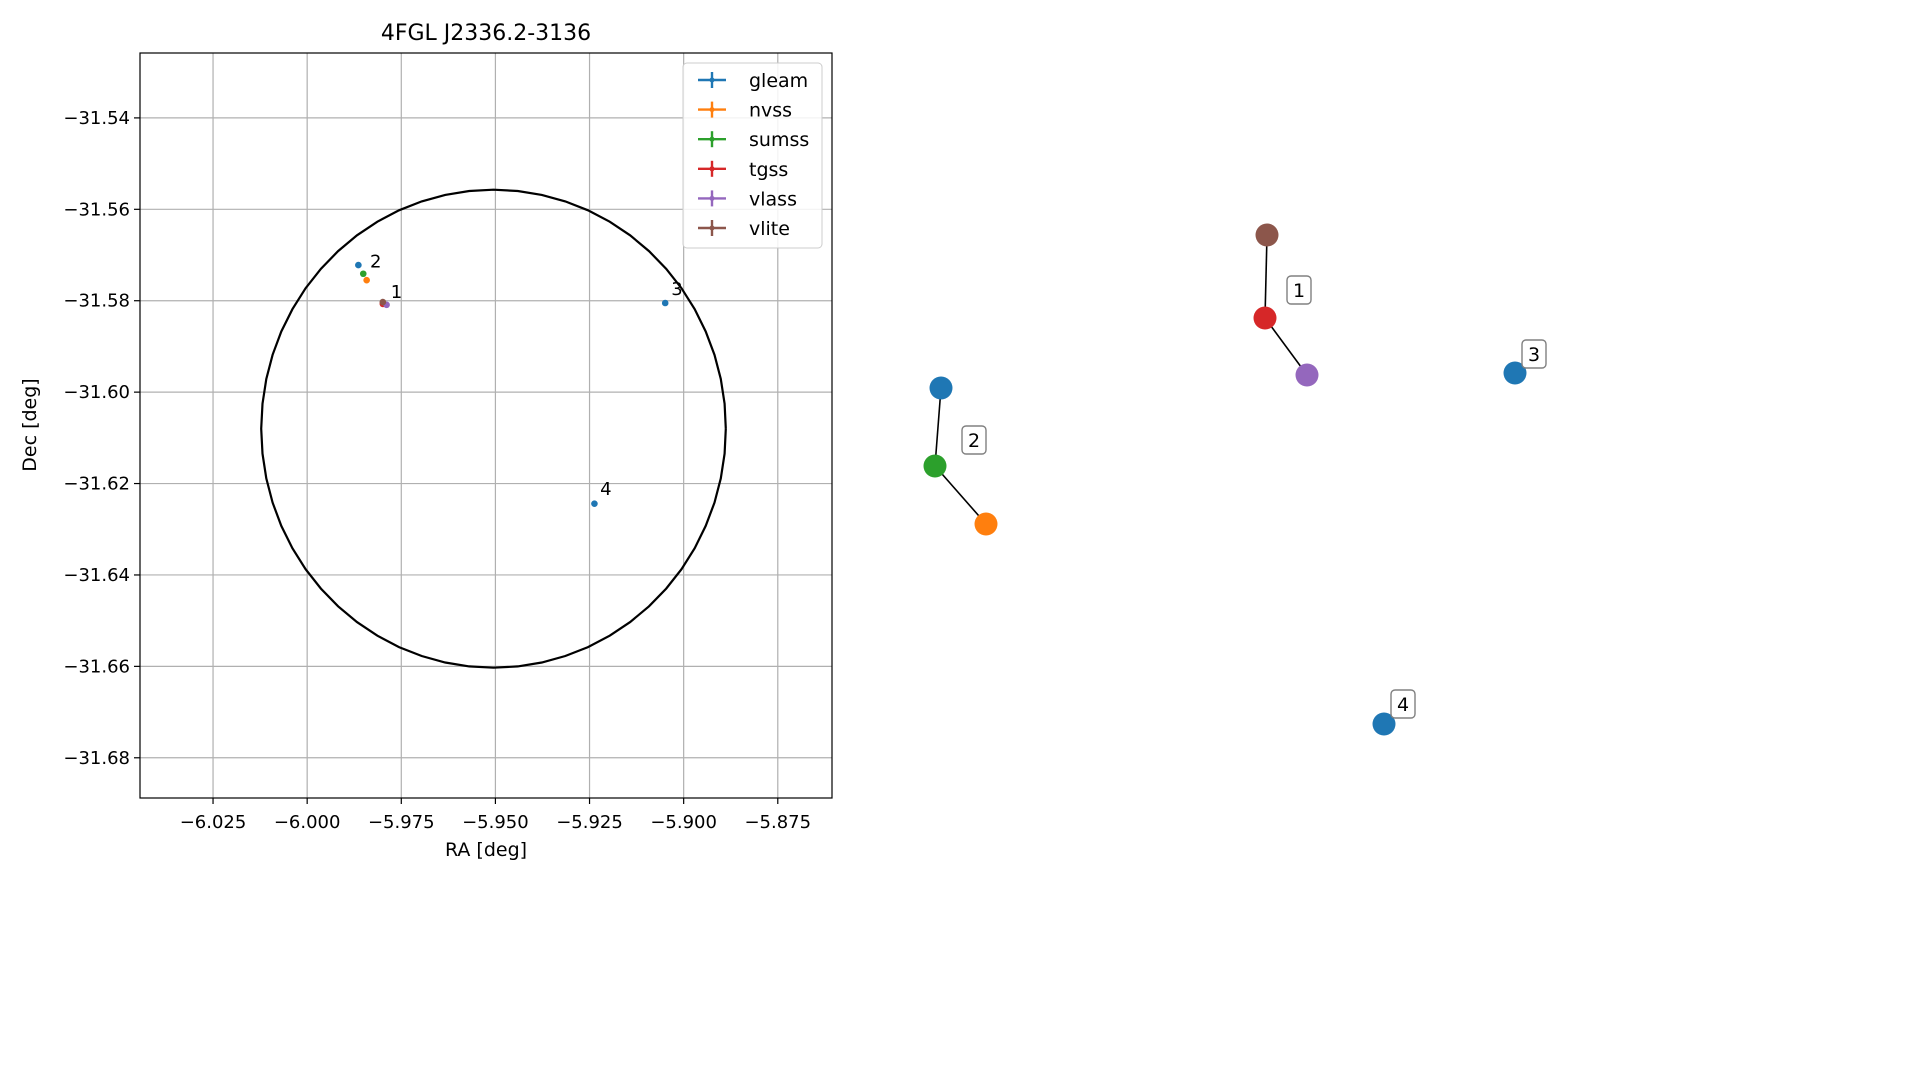 Image resolution: width=1919 pixels, height=1080 pixels. What do you see at coordinates (486, 33) in the screenshot?
I see `chart-title: 4FGL J2336.2-3136` at bounding box center [486, 33].